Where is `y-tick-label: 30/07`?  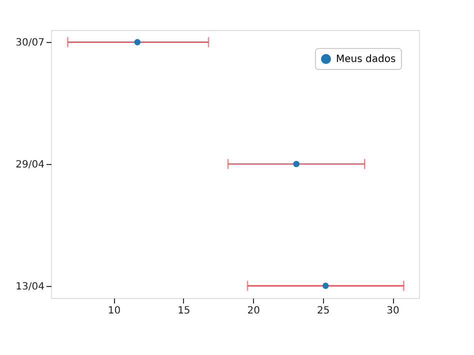
y-tick-label: 30/07 is located at coordinates (30, 43).